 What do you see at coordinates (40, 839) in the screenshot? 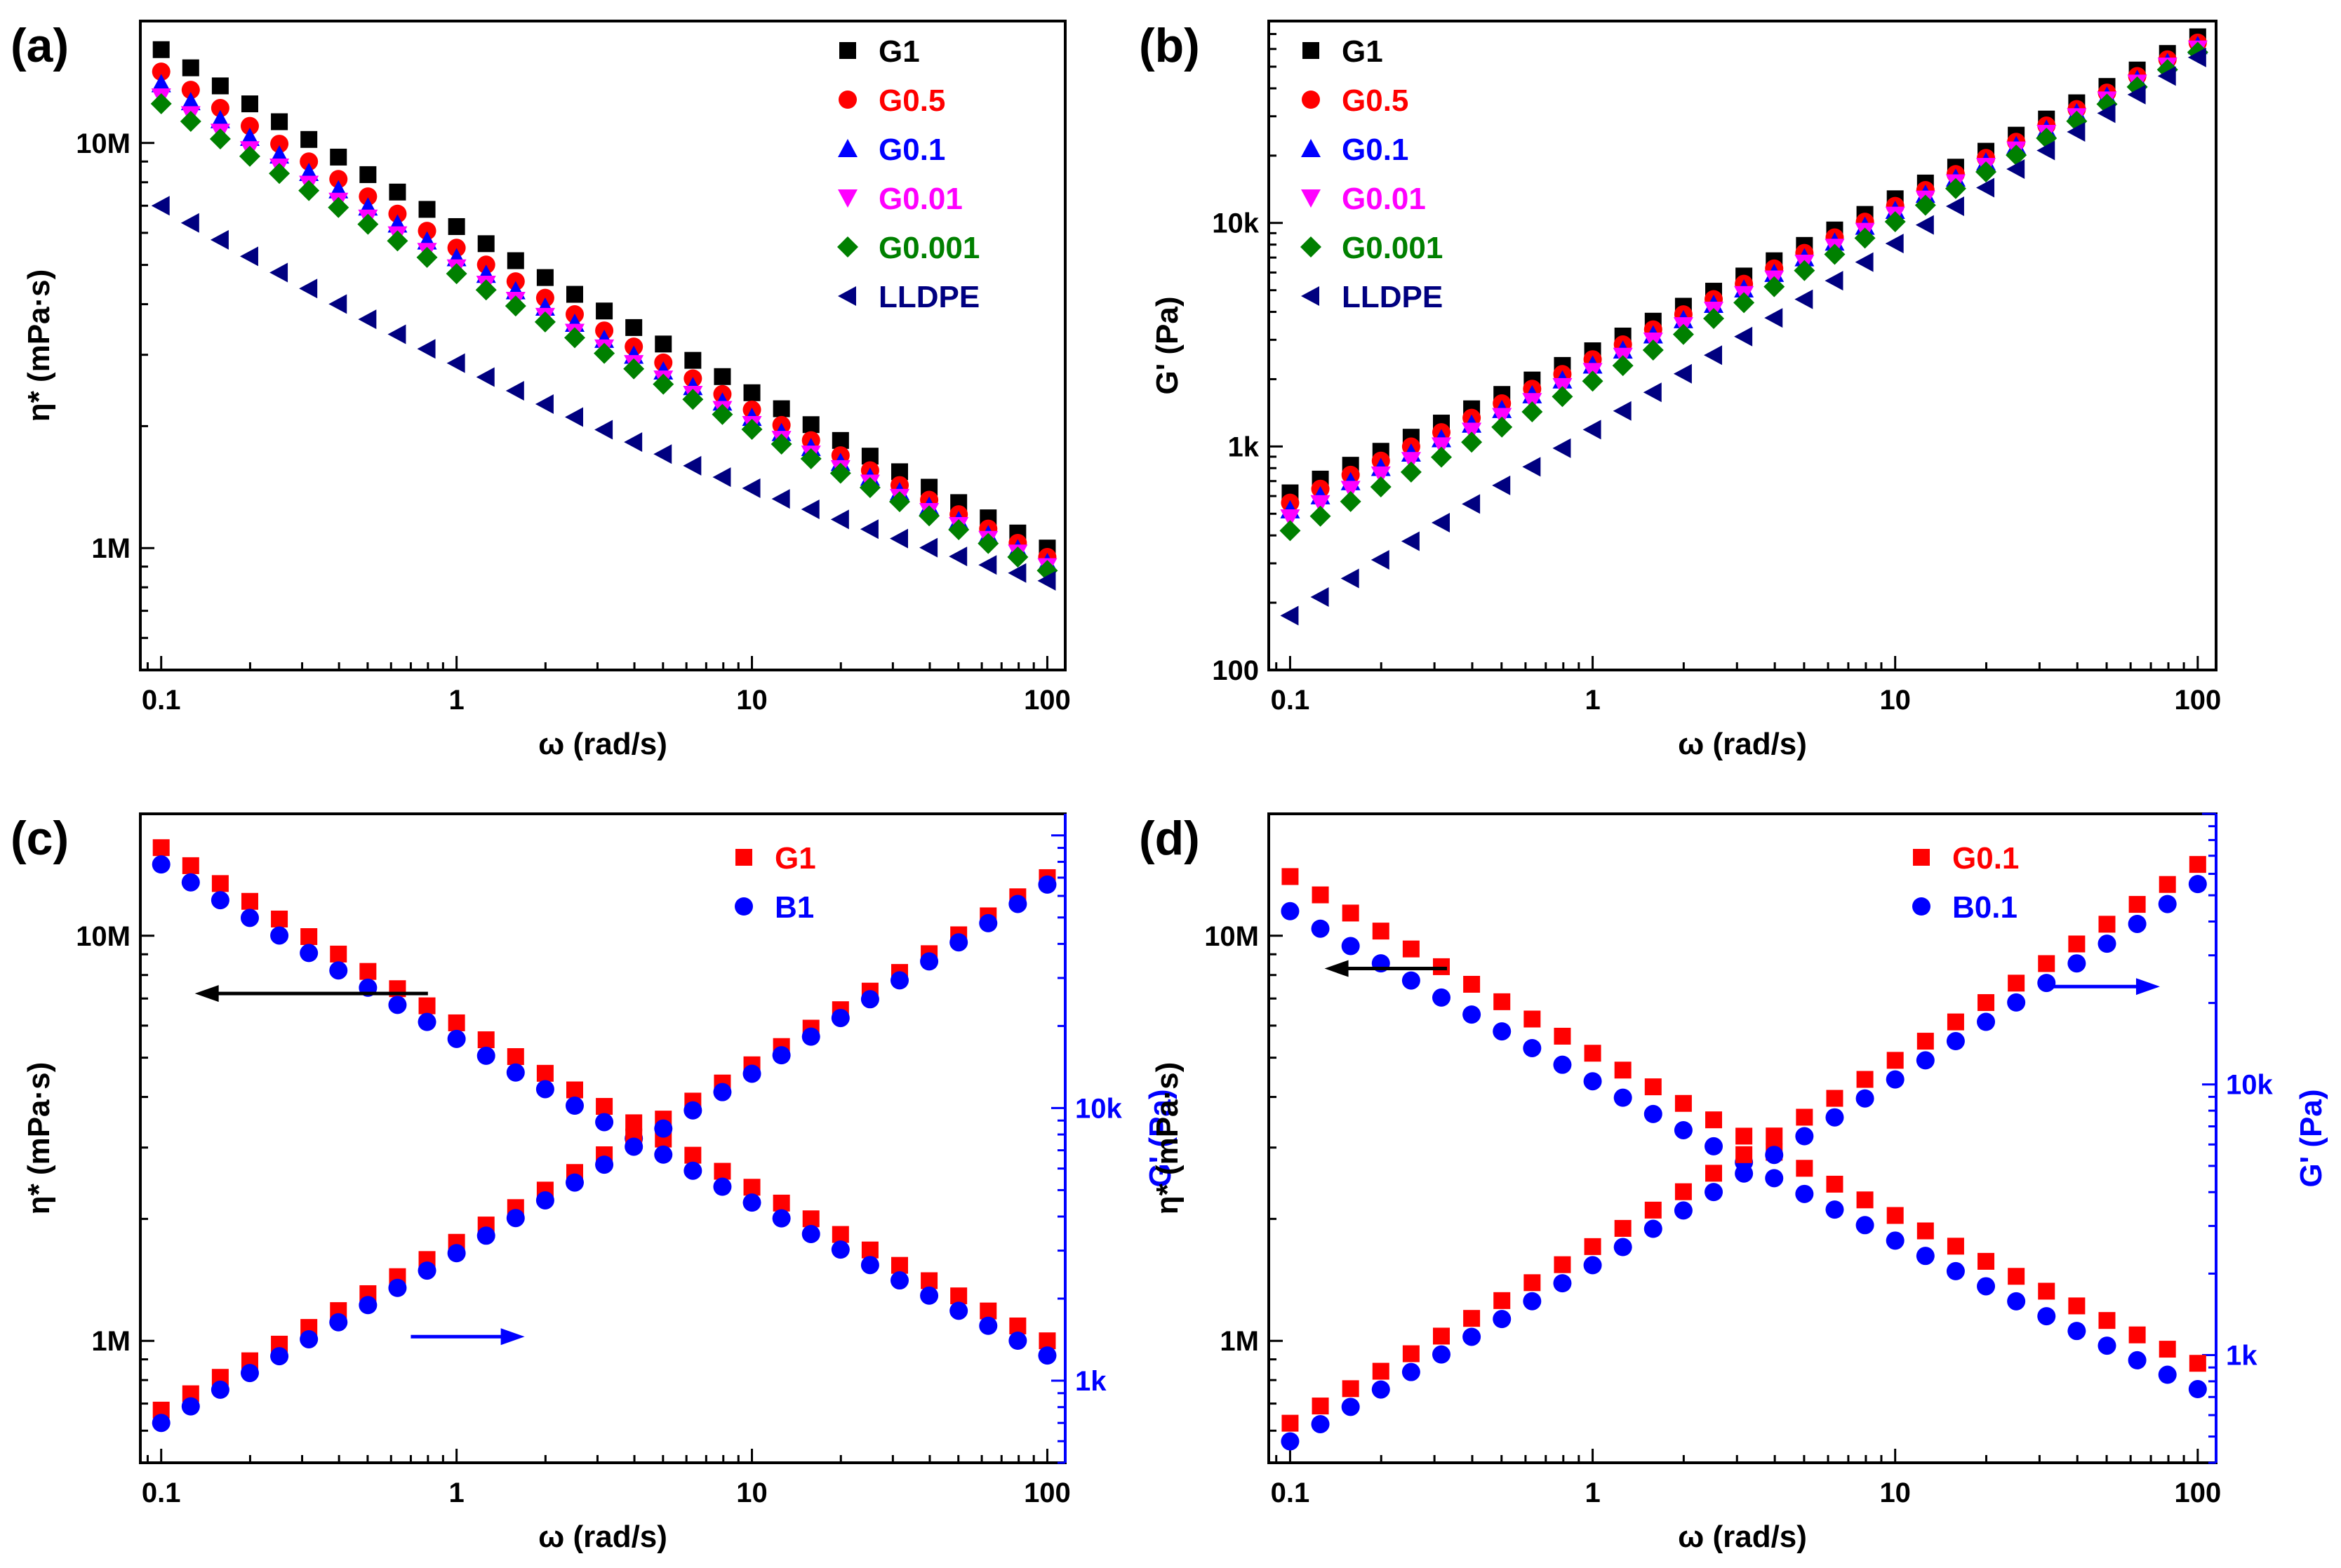
I see `panel-label: (c)` at bounding box center [40, 839].